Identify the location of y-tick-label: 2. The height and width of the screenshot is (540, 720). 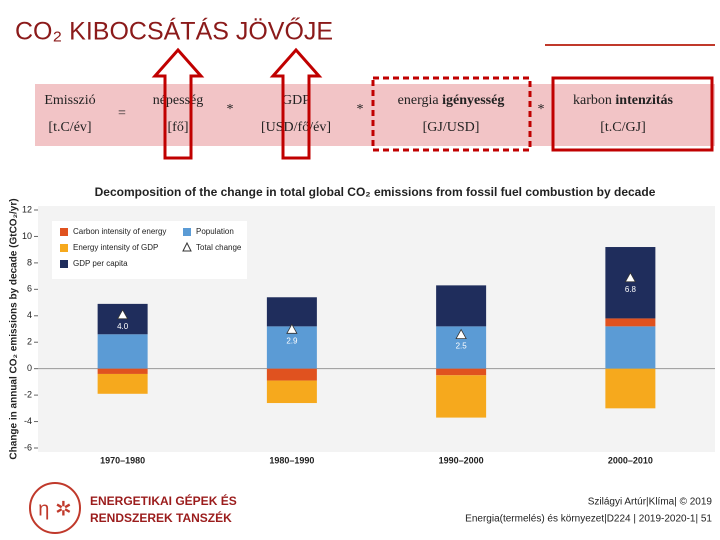
(29, 342).